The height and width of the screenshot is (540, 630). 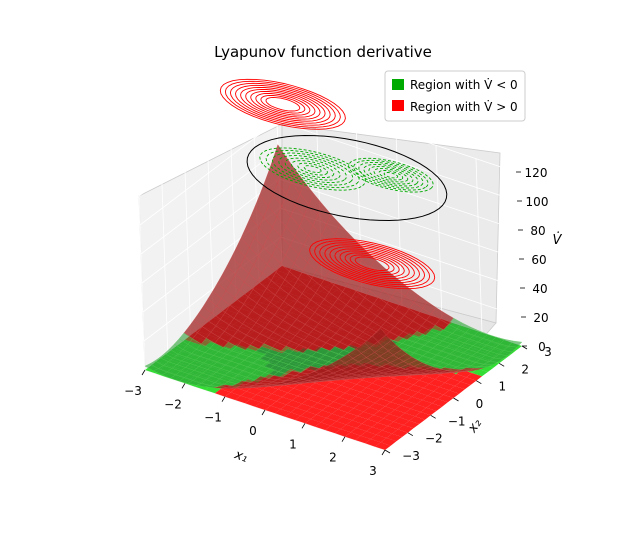 I want to click on legend-swatch-negative, so click(x=398, y=84).